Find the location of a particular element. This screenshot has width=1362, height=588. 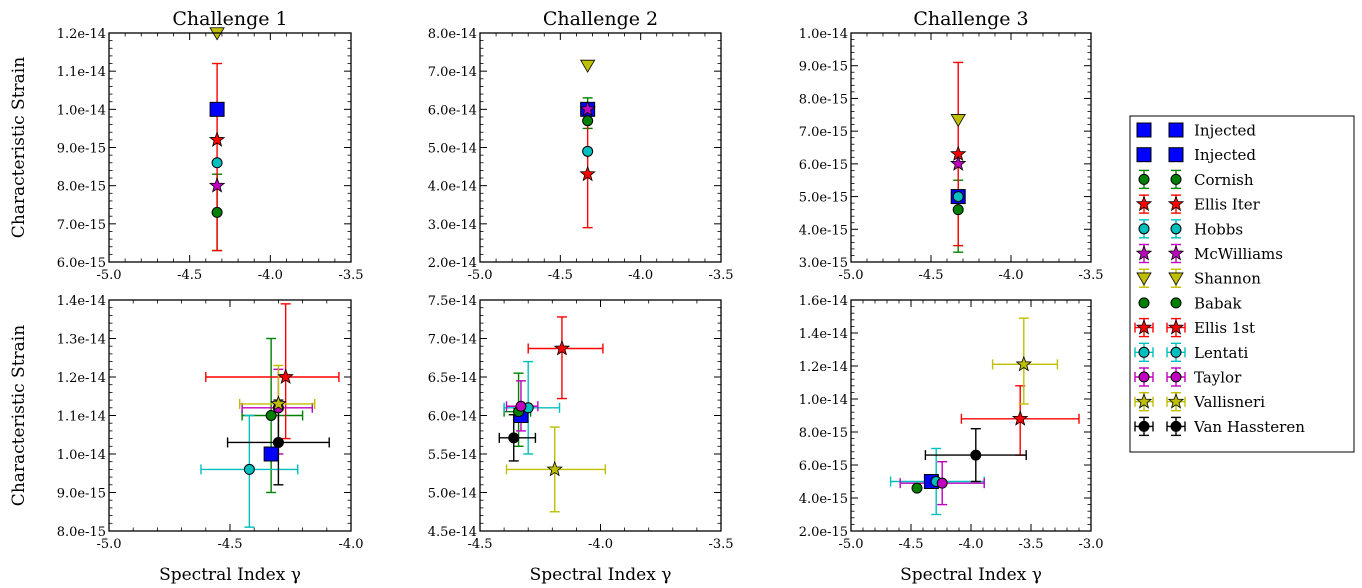

legend-label: Babak is located at coordinates (1218, 303).